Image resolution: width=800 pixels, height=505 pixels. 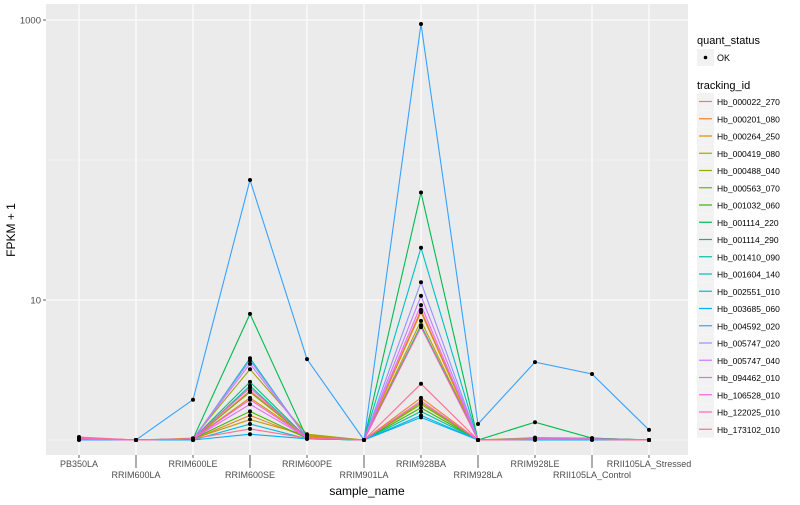 What do you see at coordinates (748, 154) in the screenshot?
I see `legend-label: Hb_000419_080` at bounding box center [748, 154].